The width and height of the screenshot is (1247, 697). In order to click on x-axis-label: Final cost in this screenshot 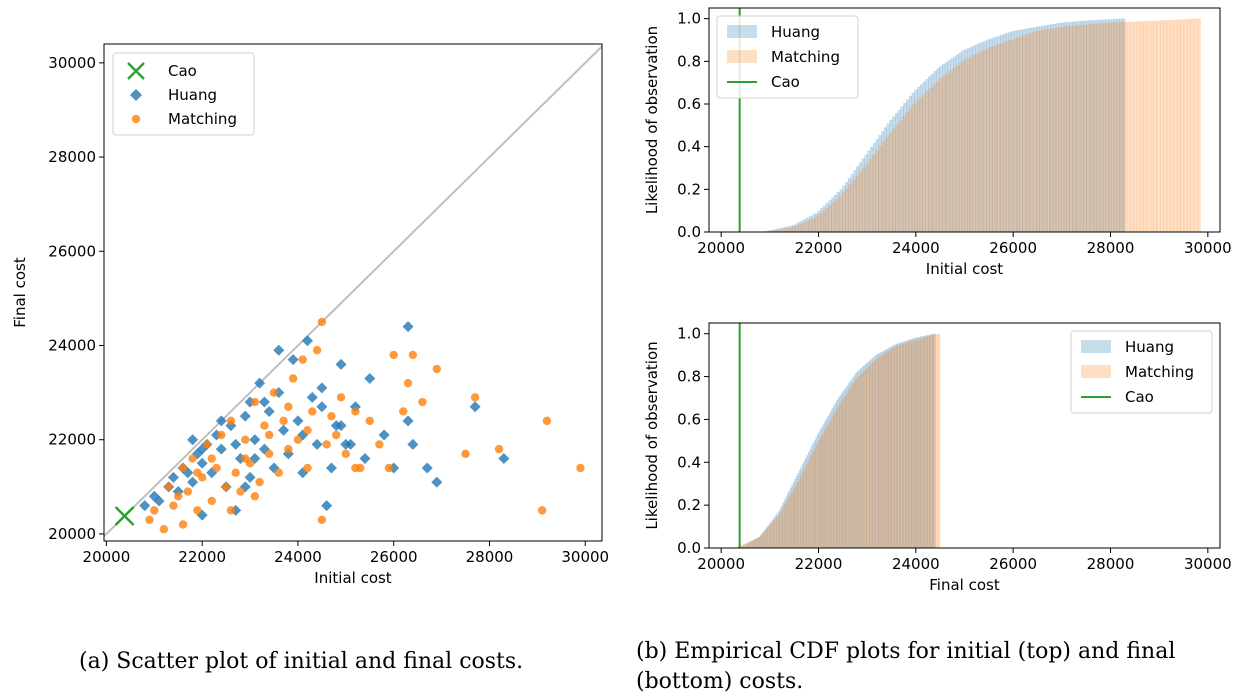, I will do `click(964, 585)`.